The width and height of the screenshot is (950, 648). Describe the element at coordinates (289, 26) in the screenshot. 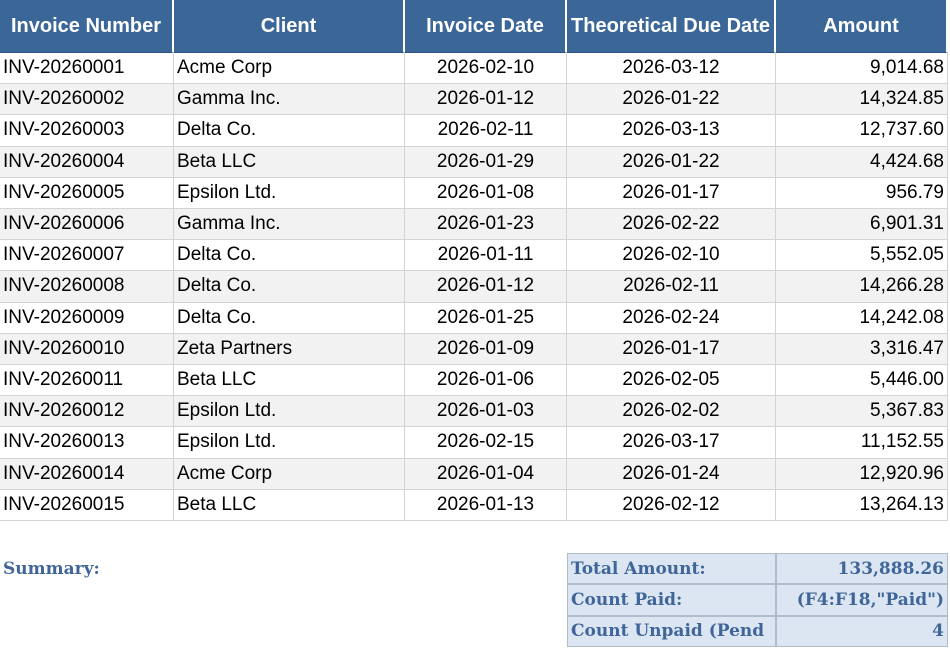

I see `header-cell: Client` at that location.